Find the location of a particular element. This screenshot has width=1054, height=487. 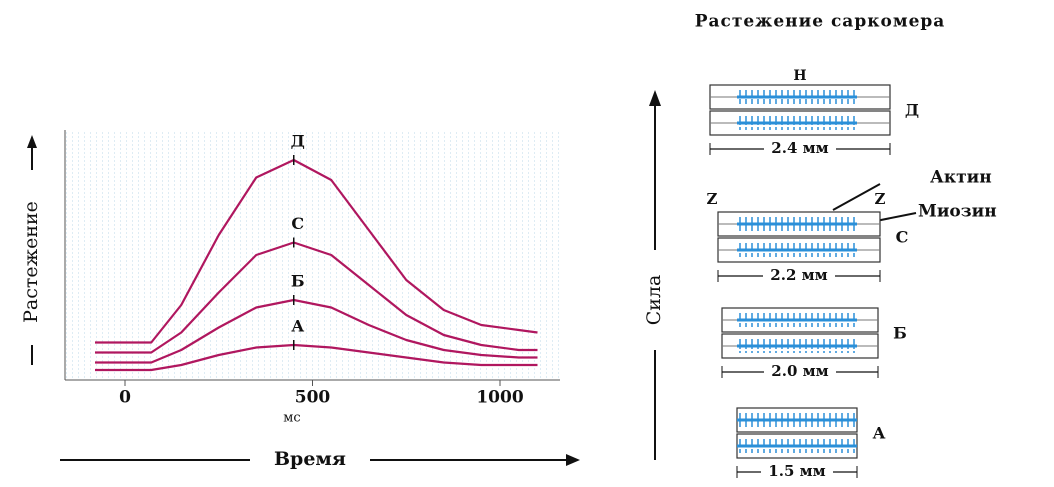

pointer is located at coordinates (856, 197).